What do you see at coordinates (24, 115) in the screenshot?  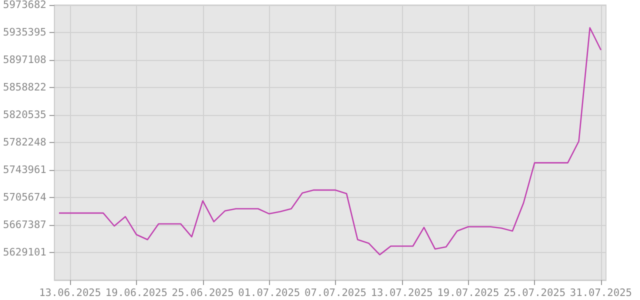 I see `y-tick-label: 5820535` at bounding box center [24, 115].